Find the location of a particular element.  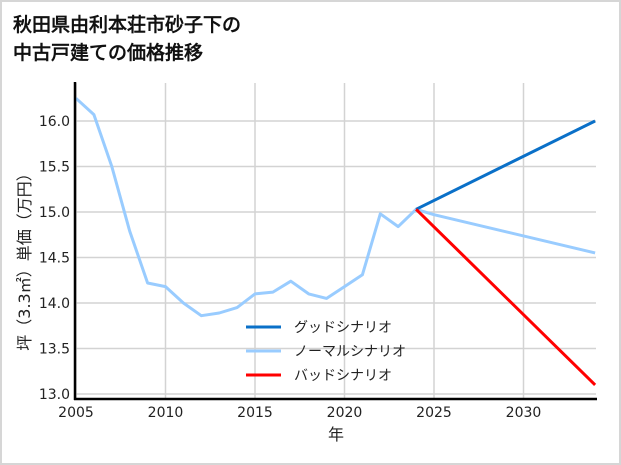

x-tick-label: 2025 is located at coordinates (434, 413).